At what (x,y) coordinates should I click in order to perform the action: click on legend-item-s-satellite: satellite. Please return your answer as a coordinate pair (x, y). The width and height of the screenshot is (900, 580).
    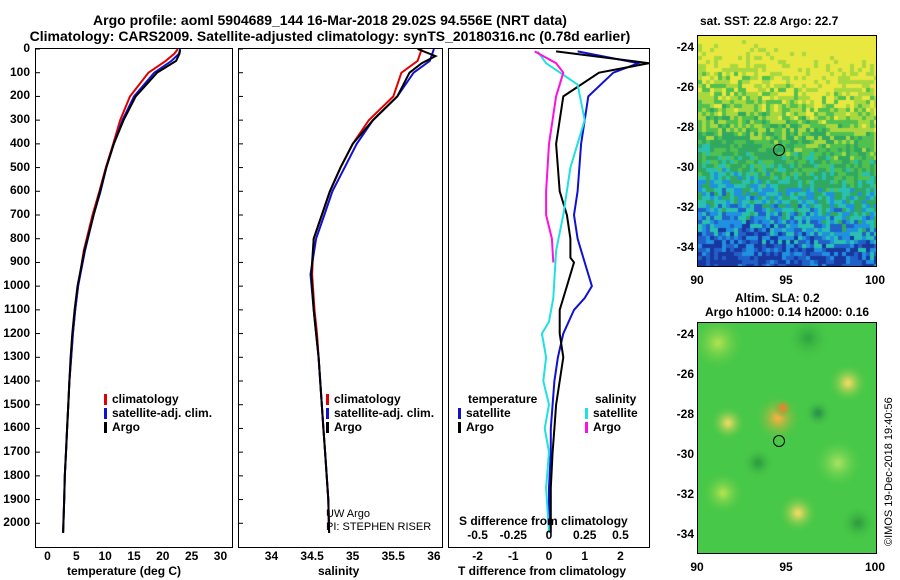
    Looking at the image, I should click on (611, 413).